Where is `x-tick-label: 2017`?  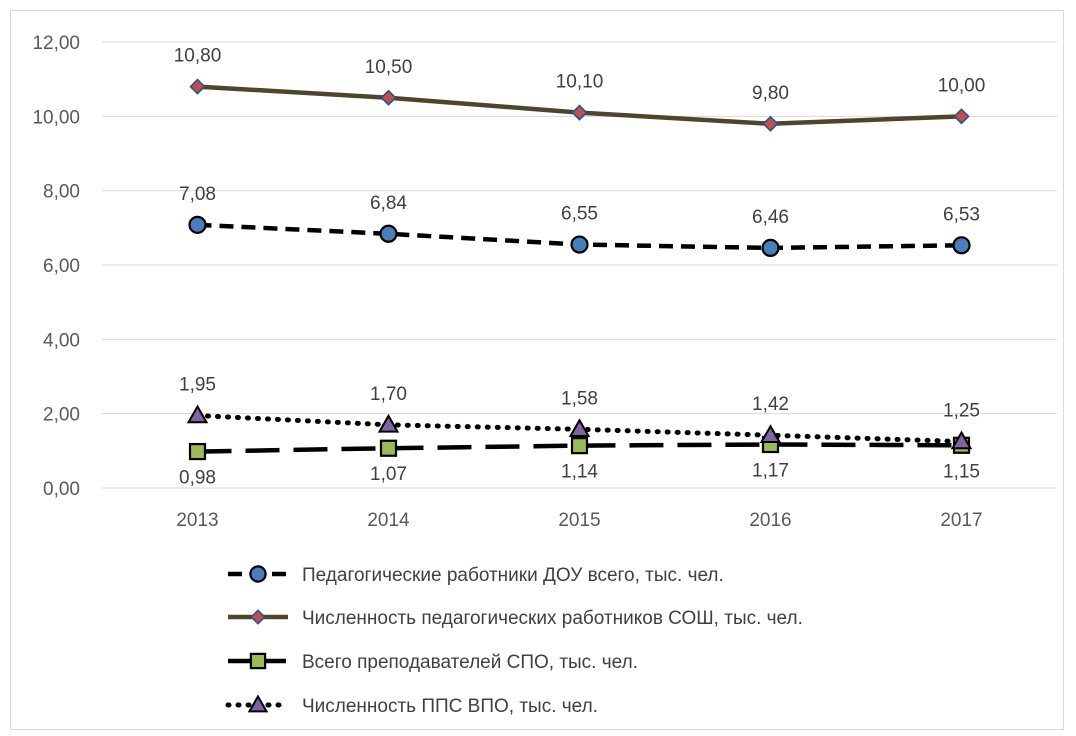
x-tick-label: 2017 is located at coordinates (961, 520).